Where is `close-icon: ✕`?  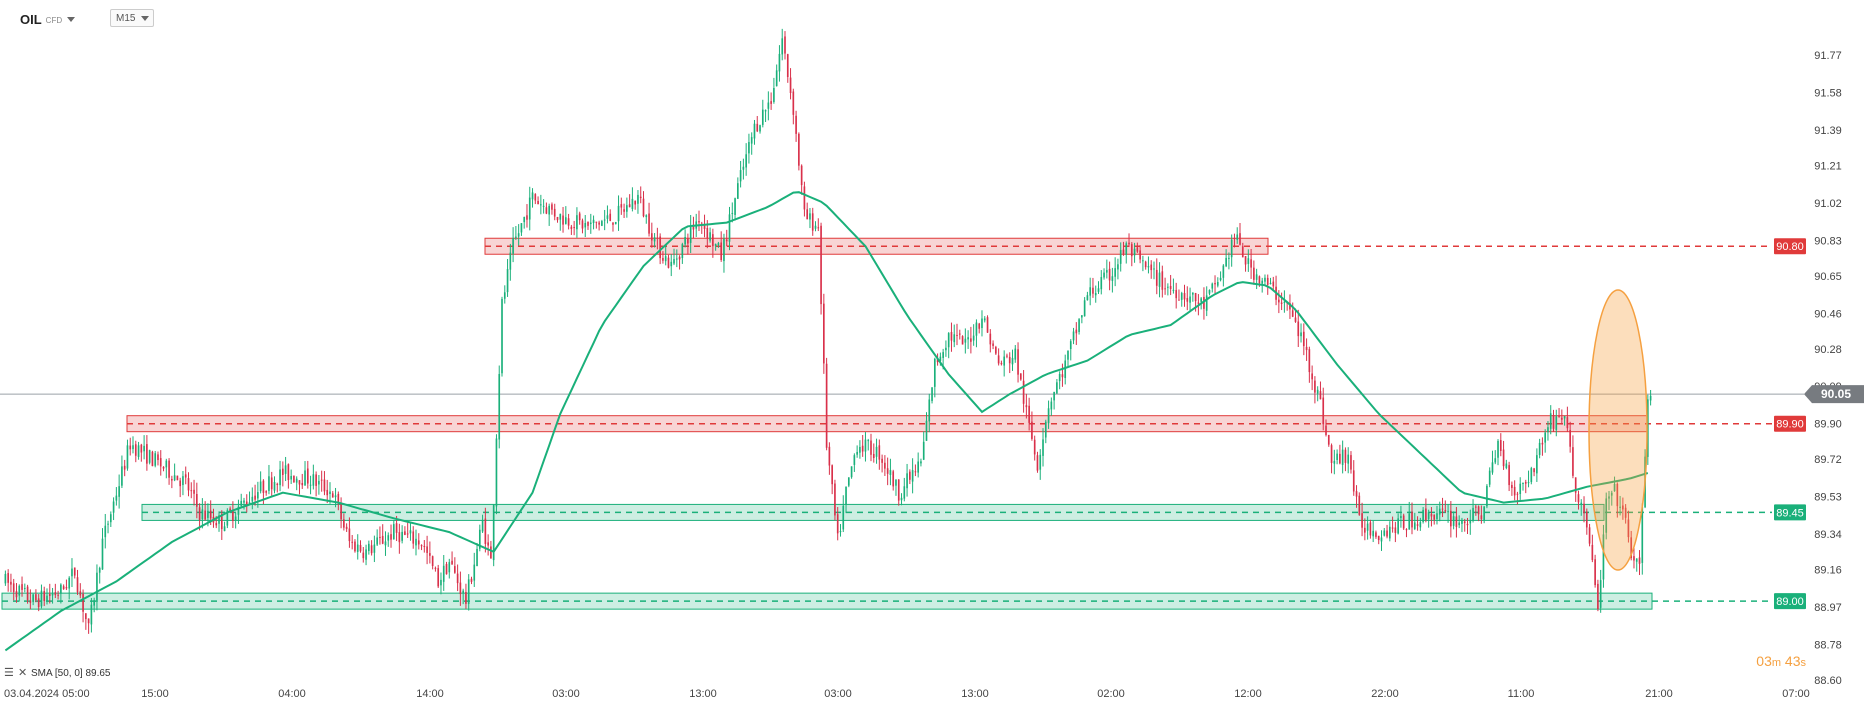 close-icon: ✕ is located at coordinates (22, 673).